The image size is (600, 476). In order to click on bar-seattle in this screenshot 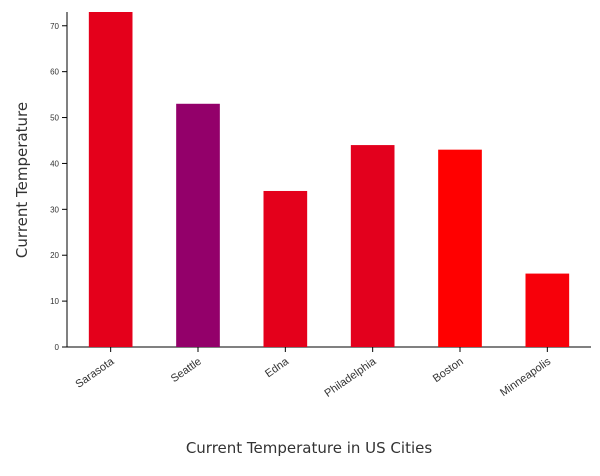, I will do `click(198, 225)`.